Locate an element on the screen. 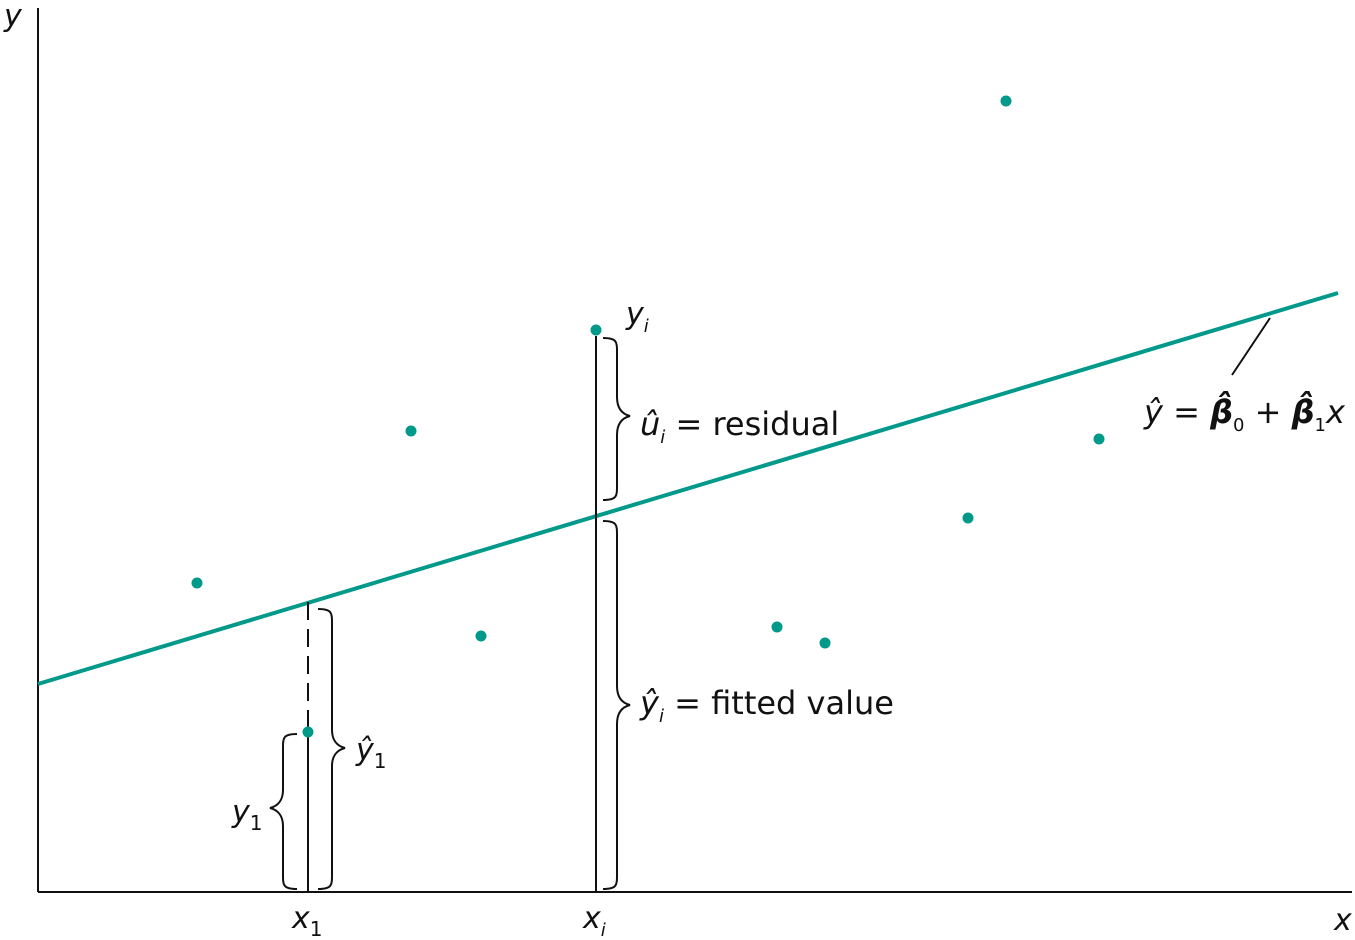 The height and width of the screenshot is (940, 1355). yhat1-brace is located at coordinates (331, 749).